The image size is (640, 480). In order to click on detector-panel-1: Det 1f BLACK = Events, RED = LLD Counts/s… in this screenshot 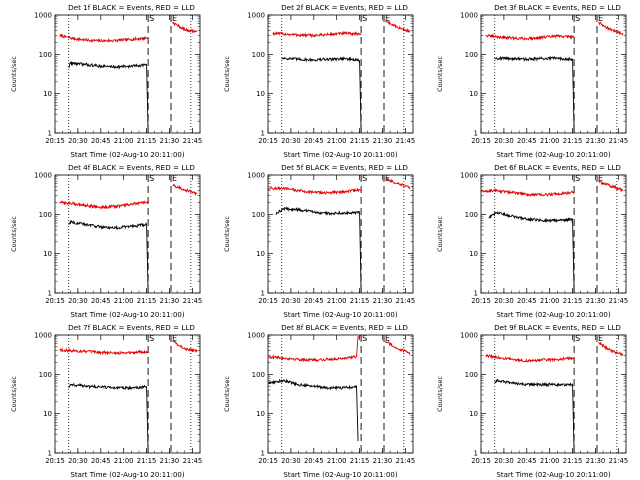, I will do `click(106, 80)`.